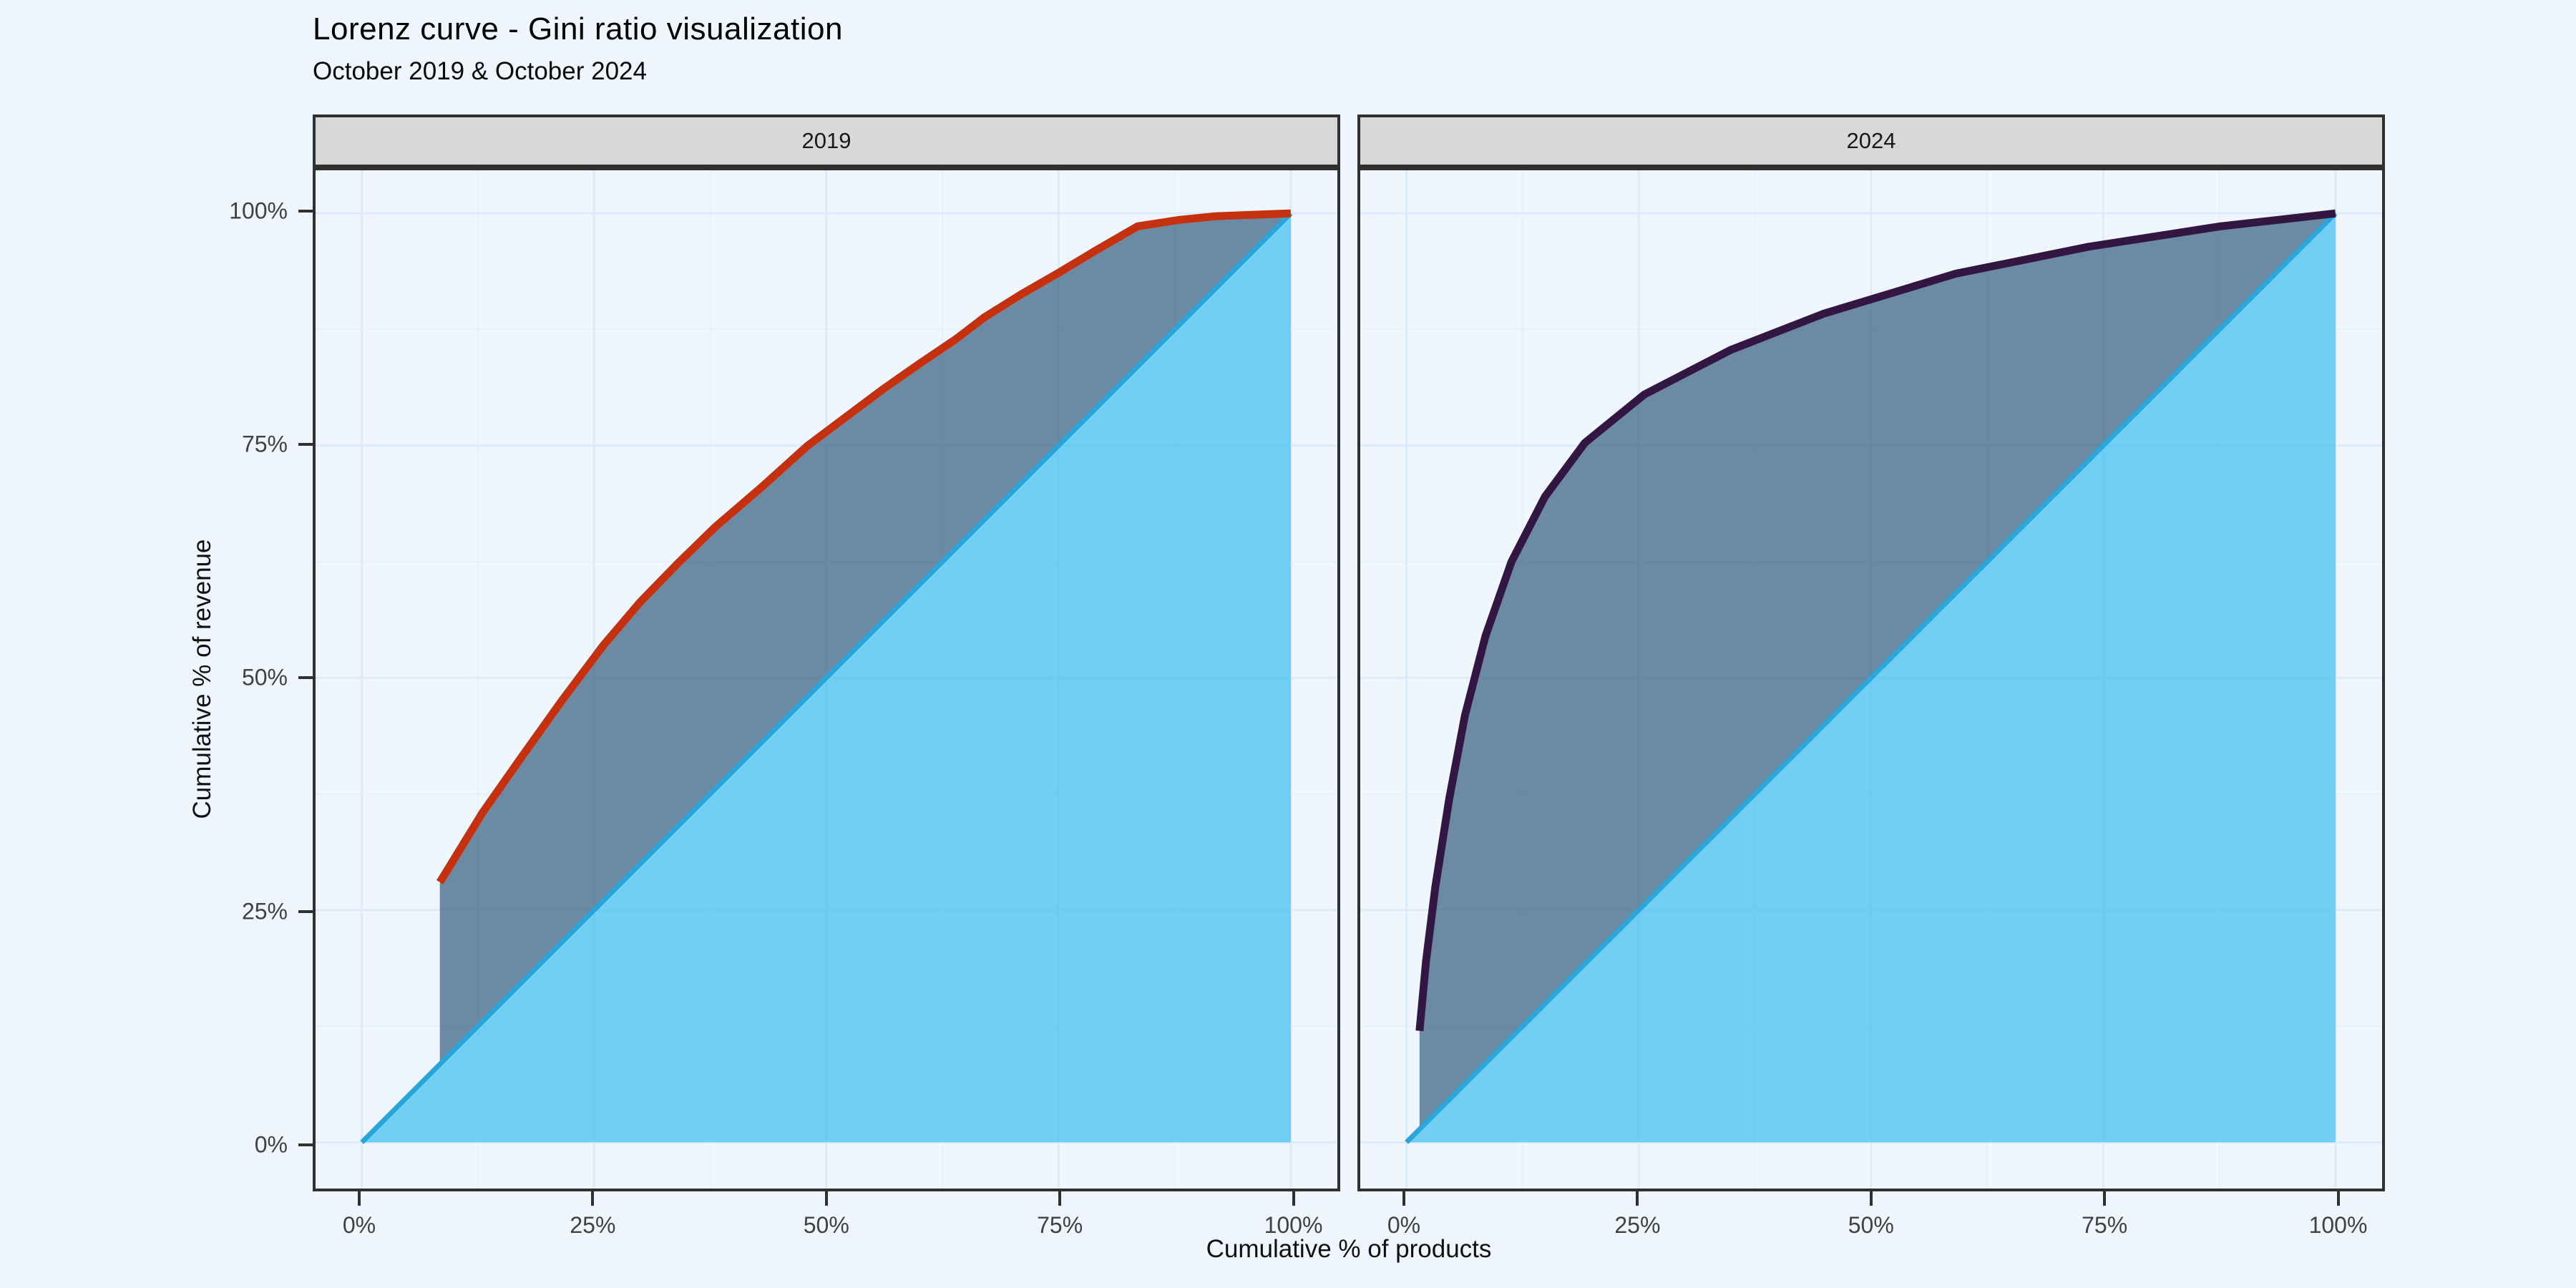  I want to click on y-tick-label: 50%, so click(264, 677).